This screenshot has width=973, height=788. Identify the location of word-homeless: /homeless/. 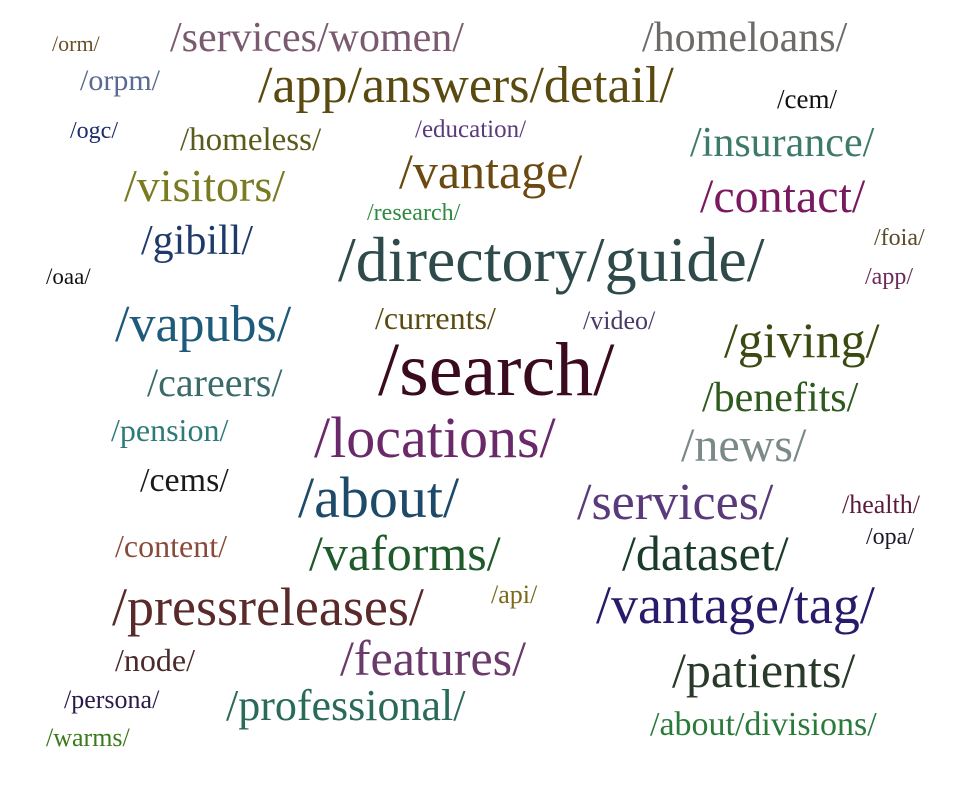
(251, 140).